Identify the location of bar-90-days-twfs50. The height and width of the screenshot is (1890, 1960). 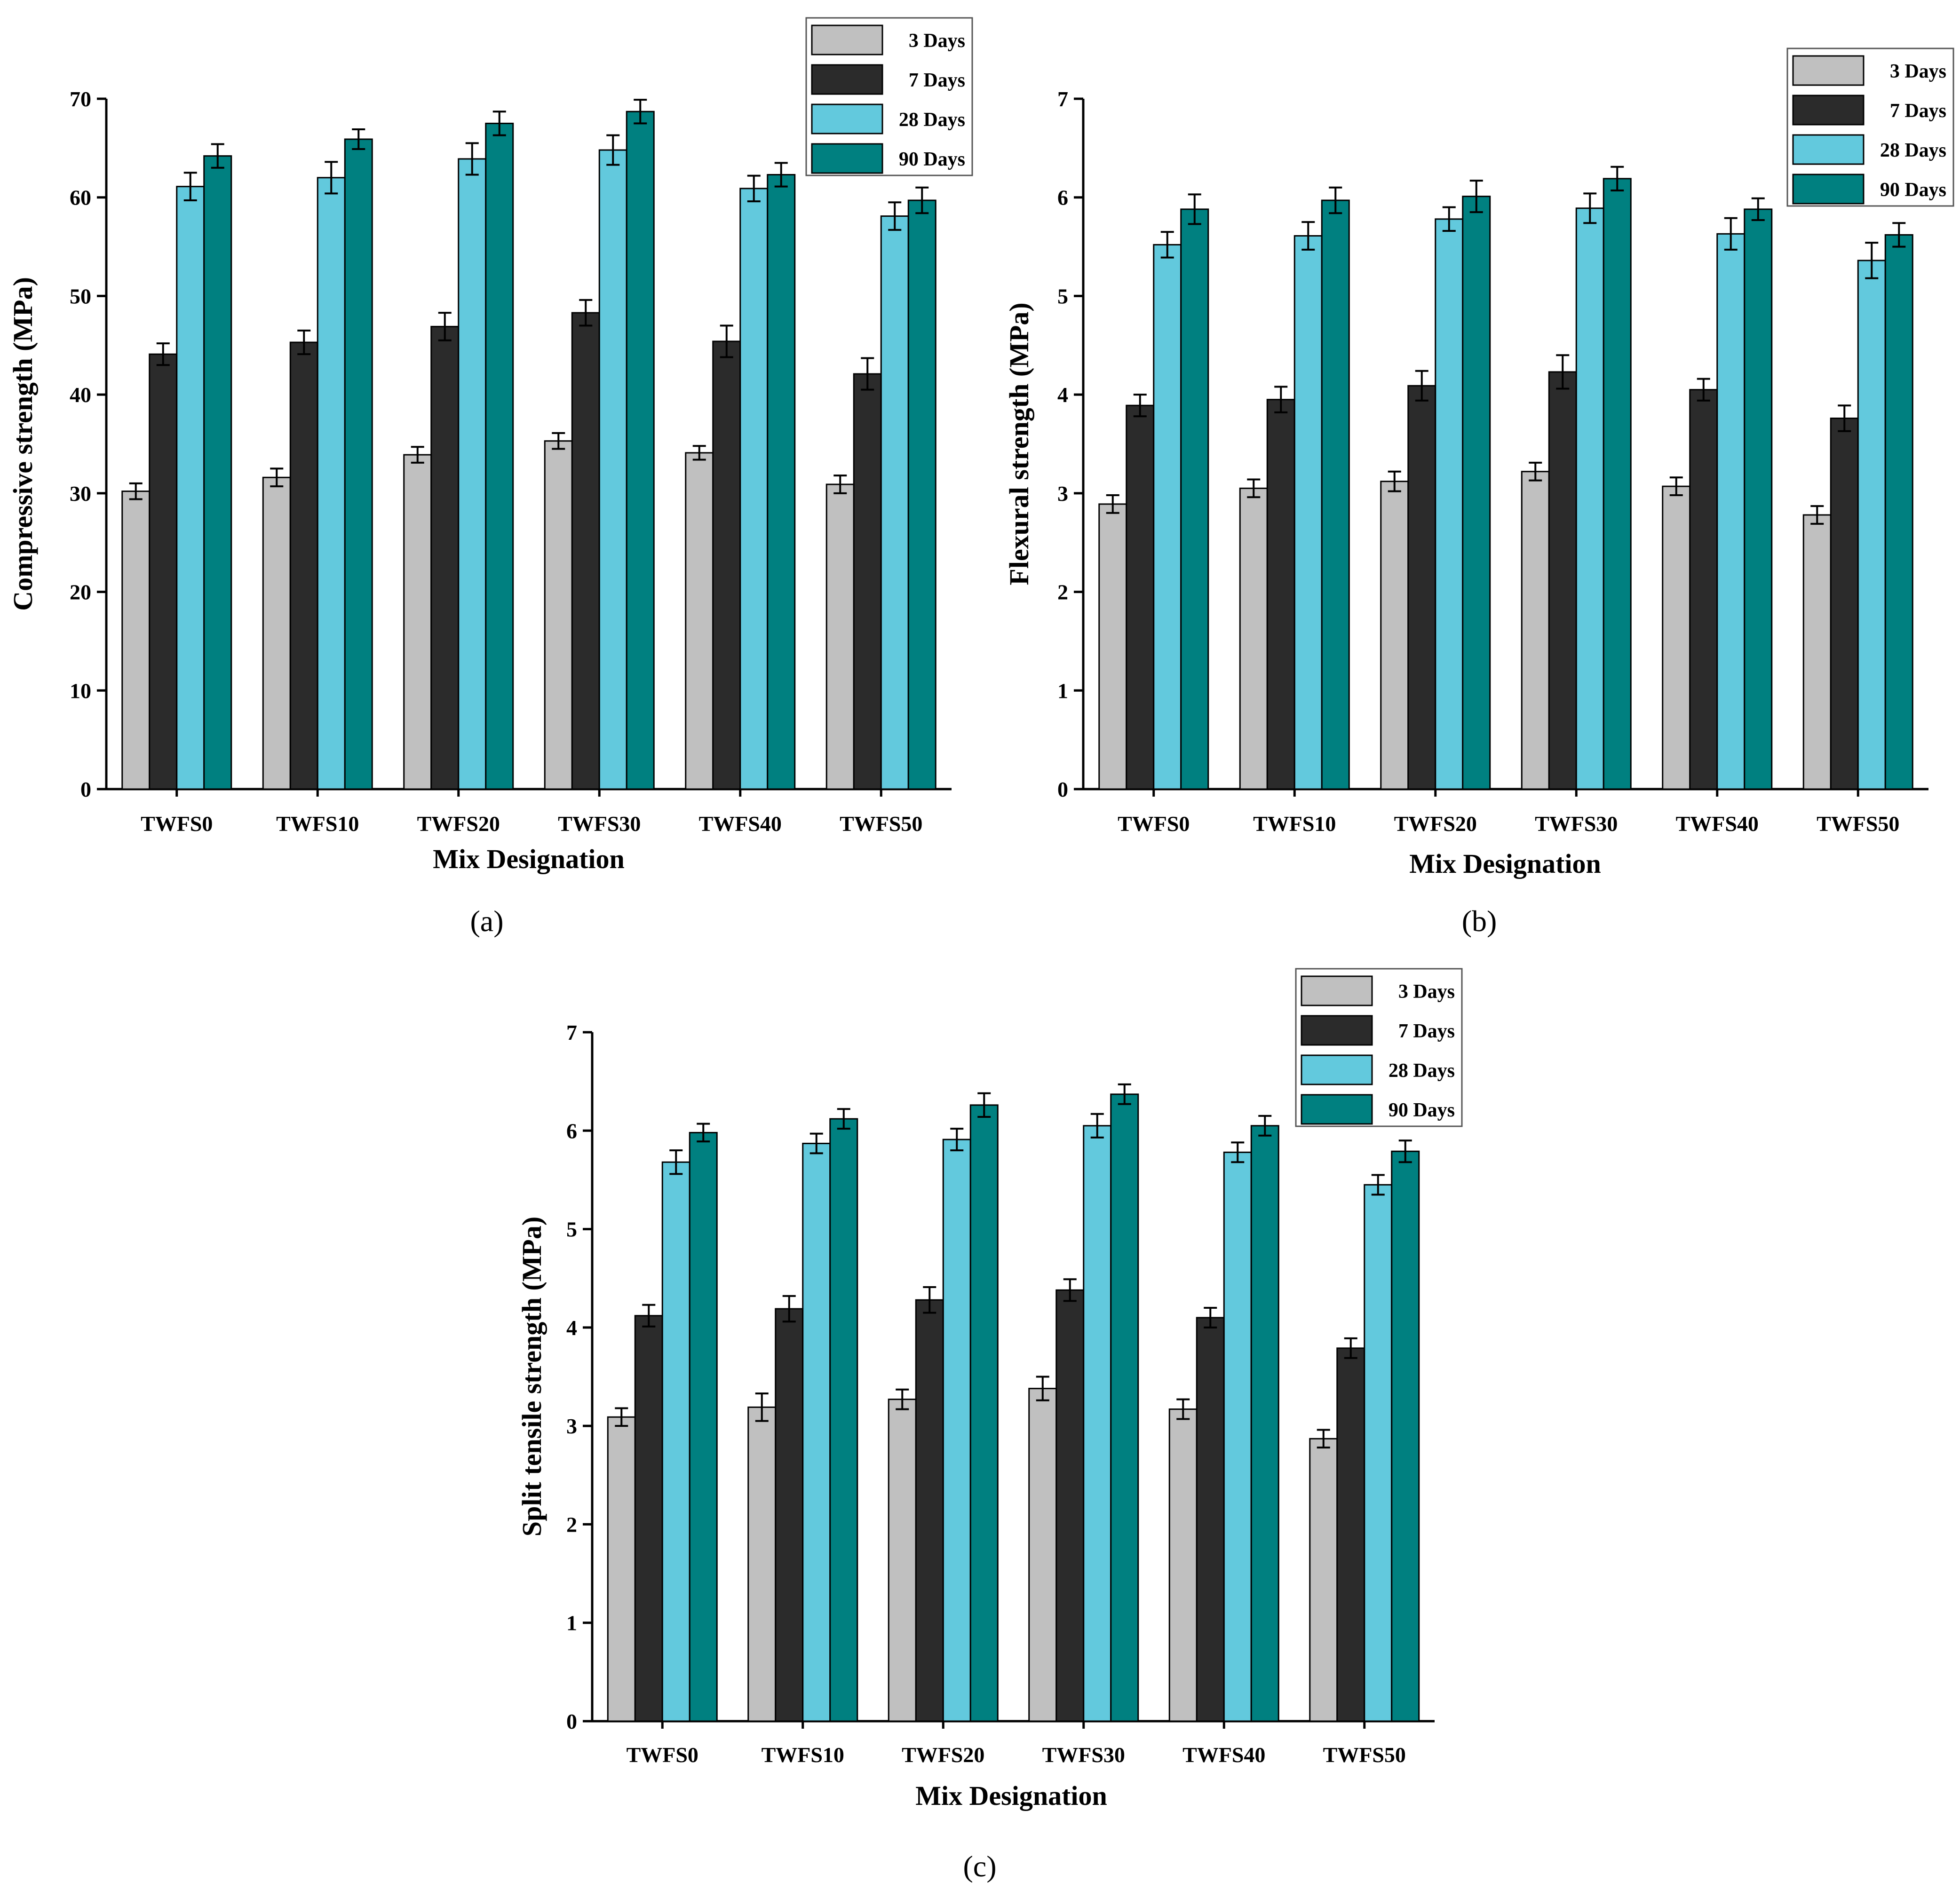
(1899, 512).